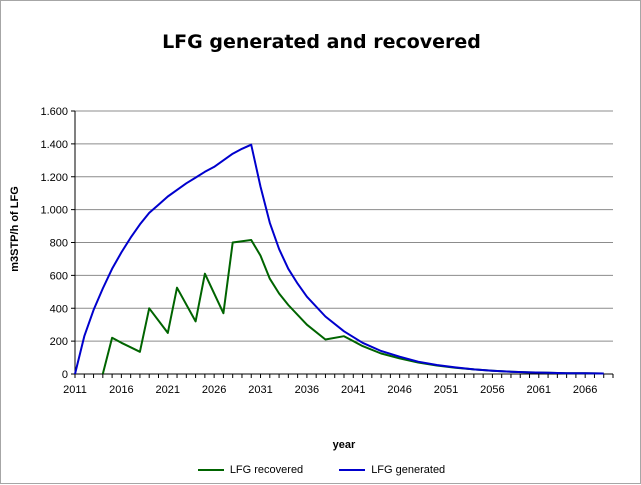  I want to click on y-tick-label: 1.600, so click(54, 112).